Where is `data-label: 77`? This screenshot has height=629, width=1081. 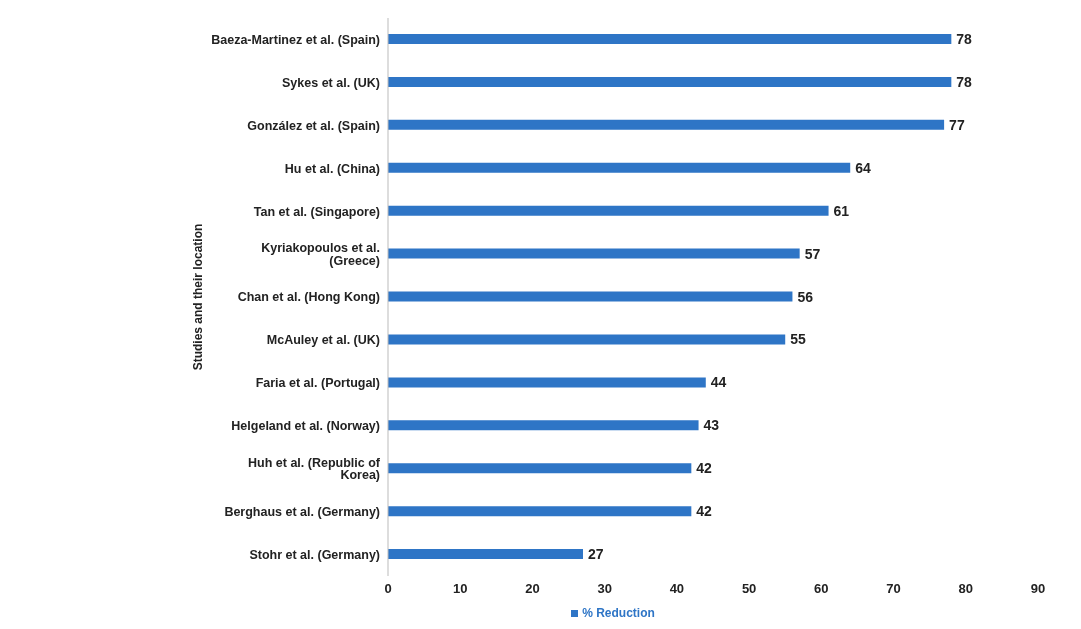 data-label: 77 is located at coordinates (957, 124).